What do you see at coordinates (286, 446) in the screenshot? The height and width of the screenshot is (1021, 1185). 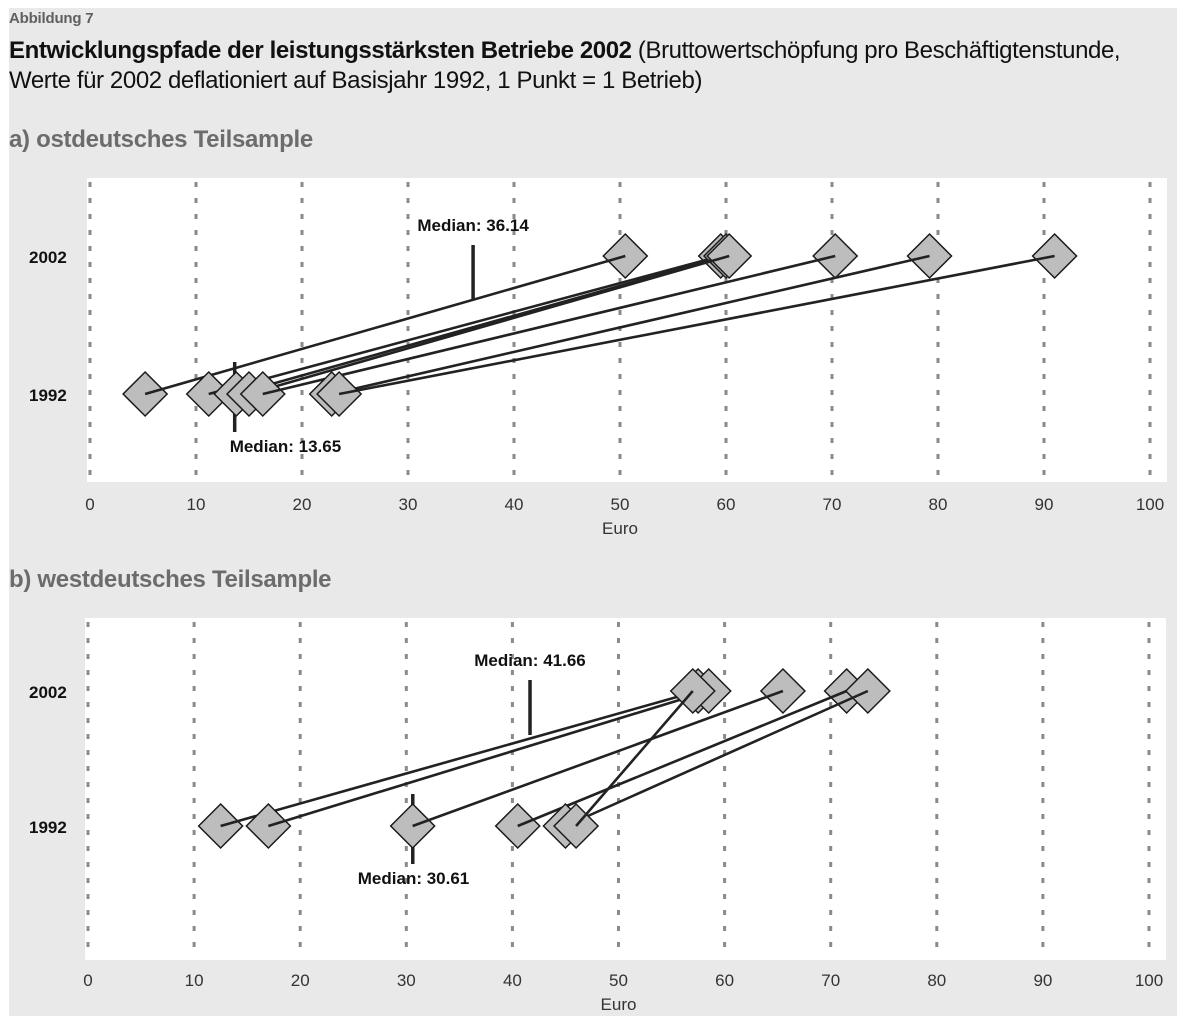 I see `median-label: Median: 13.65` at bounding box center [286, 446].